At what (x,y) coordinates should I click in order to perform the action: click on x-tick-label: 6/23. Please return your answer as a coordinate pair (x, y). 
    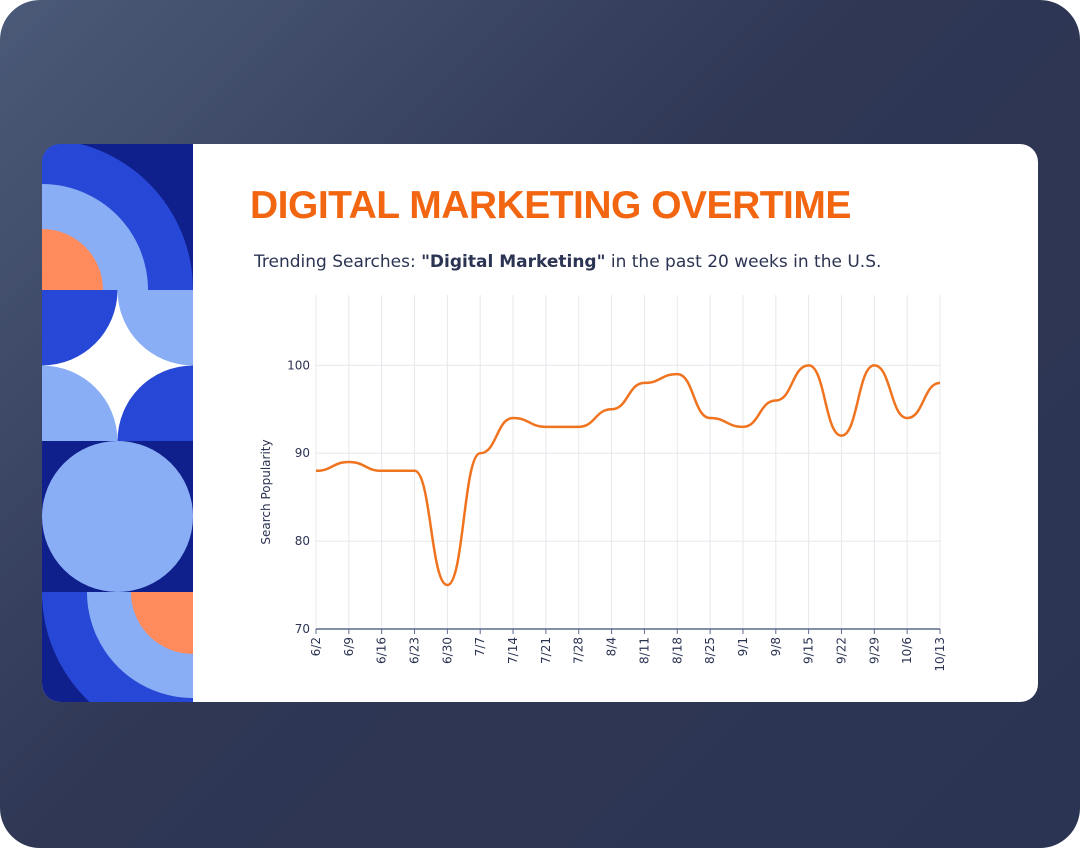
    Looking at the image, I should click on (415, 650).